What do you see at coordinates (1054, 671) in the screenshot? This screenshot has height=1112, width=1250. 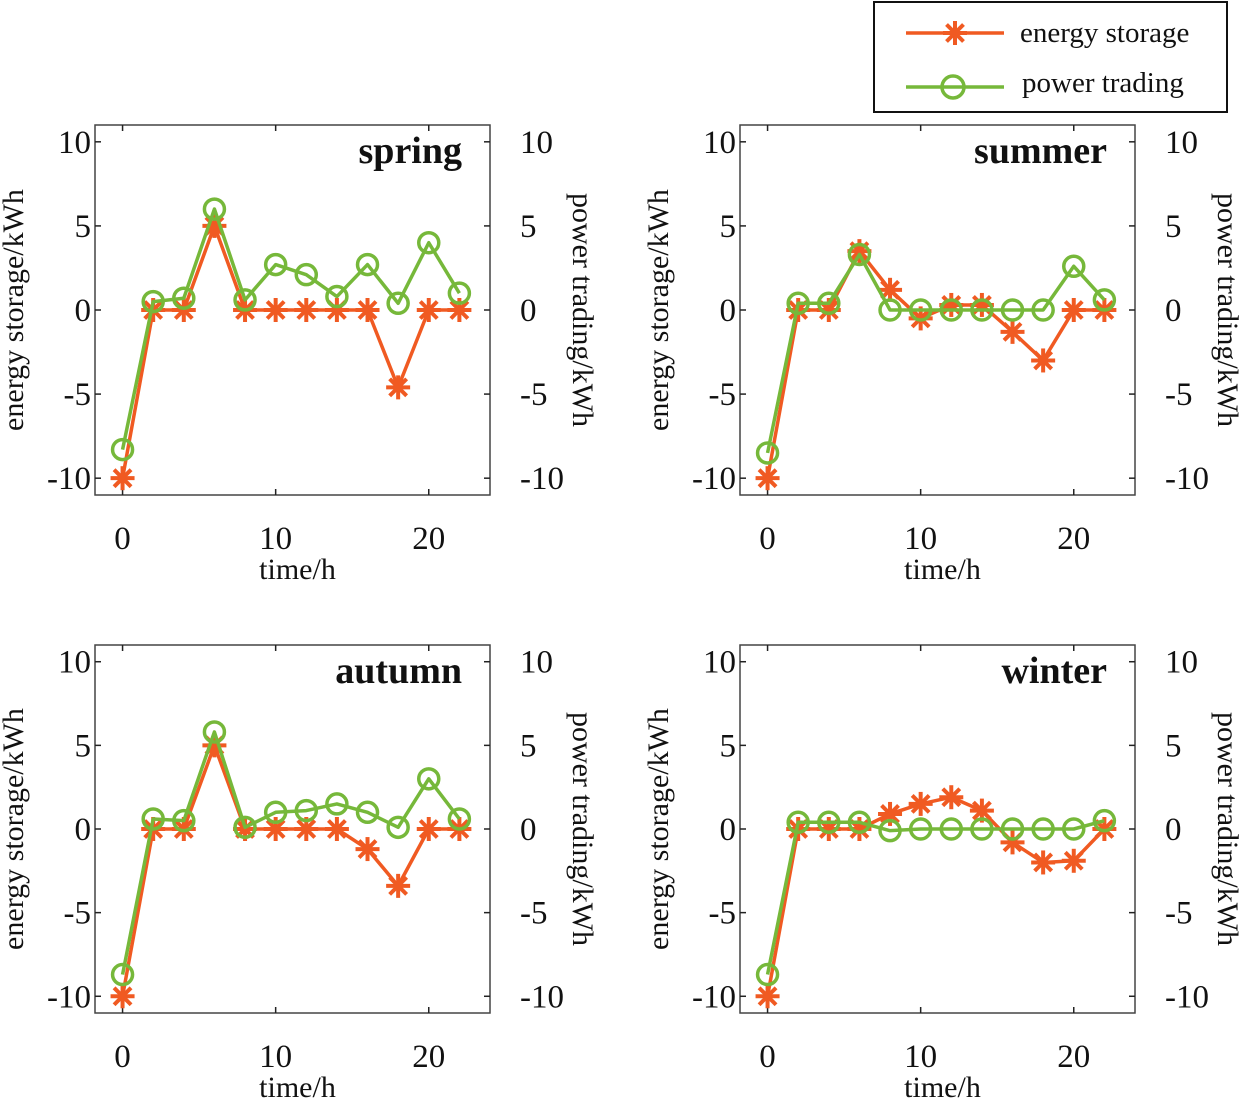 I see `panel-title: winter` at bounding box center [1054, 671].